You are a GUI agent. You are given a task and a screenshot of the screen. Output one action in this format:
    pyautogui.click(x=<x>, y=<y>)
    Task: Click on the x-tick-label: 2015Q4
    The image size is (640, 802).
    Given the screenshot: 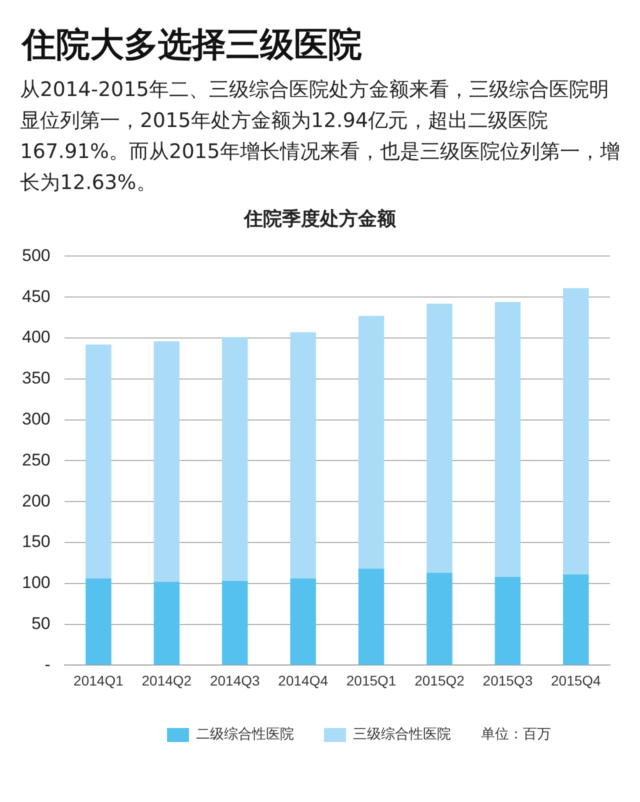 What is the action you would take?
    pyautogui.click(x=576, y=680)
    